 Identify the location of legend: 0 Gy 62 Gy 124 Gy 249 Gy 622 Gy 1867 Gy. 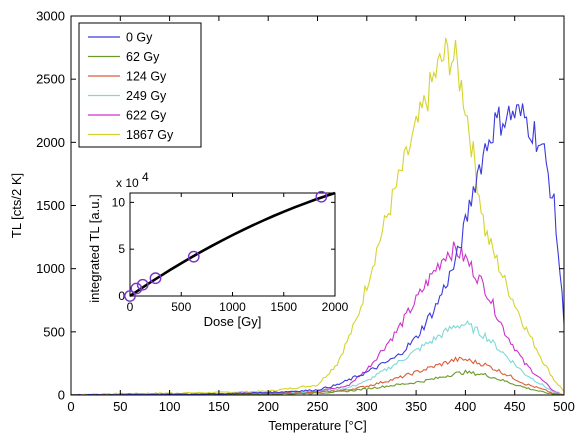
(140, 85).